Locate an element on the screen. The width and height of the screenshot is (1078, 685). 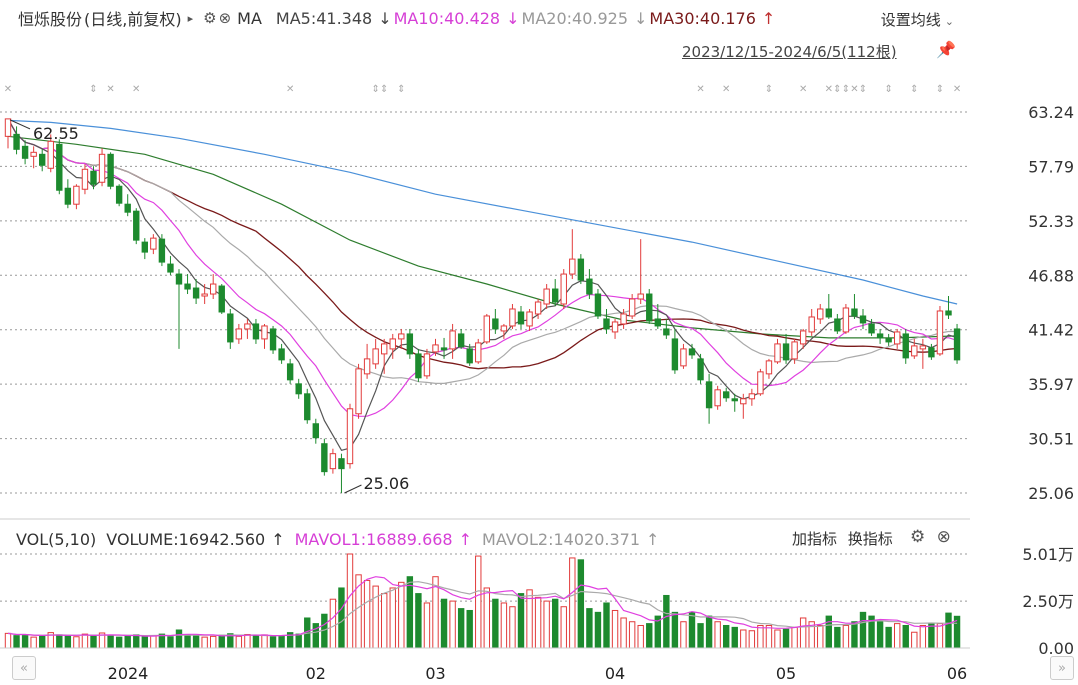
date-tick-label: 05 is located at coordinates (786, 673).